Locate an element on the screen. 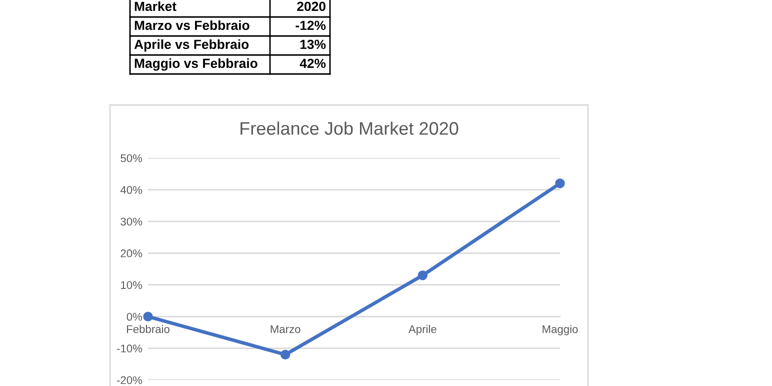 This screenshot has width=772, height=386. x-tick-label: Aprile is located at coordinates (422, 330).